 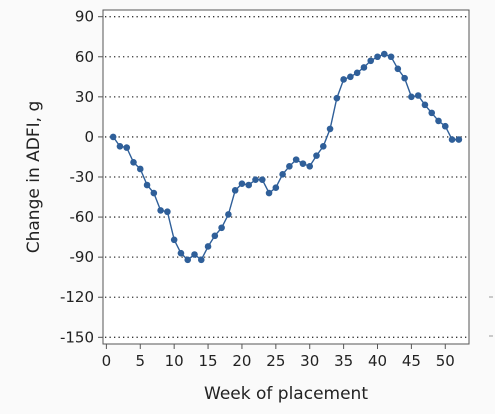 What do you see at coordinates (309, 361) in the screenshot?
I see `x-tick-label-6: 30` at bounding box center [309, 361].